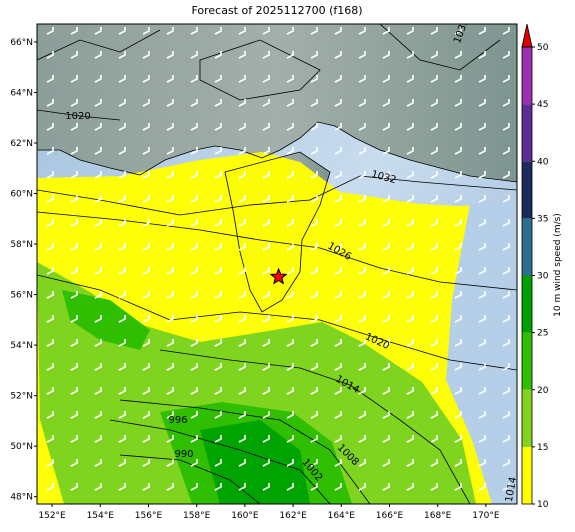 This screenshot has height=532, width=575. I want to click on colorbar-tick-label: 40, so click(543, 162).